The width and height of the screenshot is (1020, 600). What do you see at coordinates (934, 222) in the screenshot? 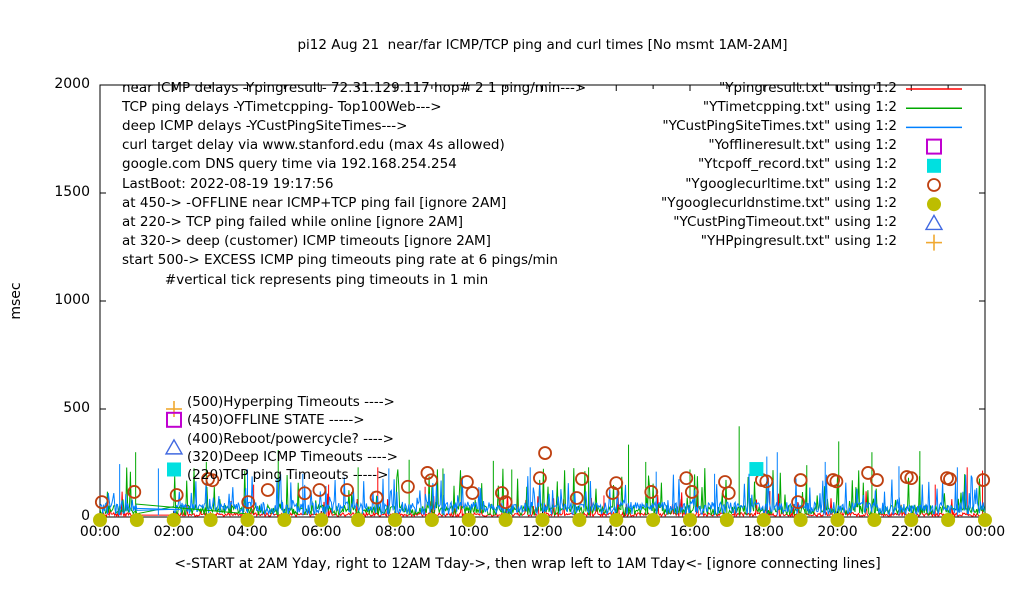
I see `legend-marker-open-triangle` at bounding box center [934, 222].